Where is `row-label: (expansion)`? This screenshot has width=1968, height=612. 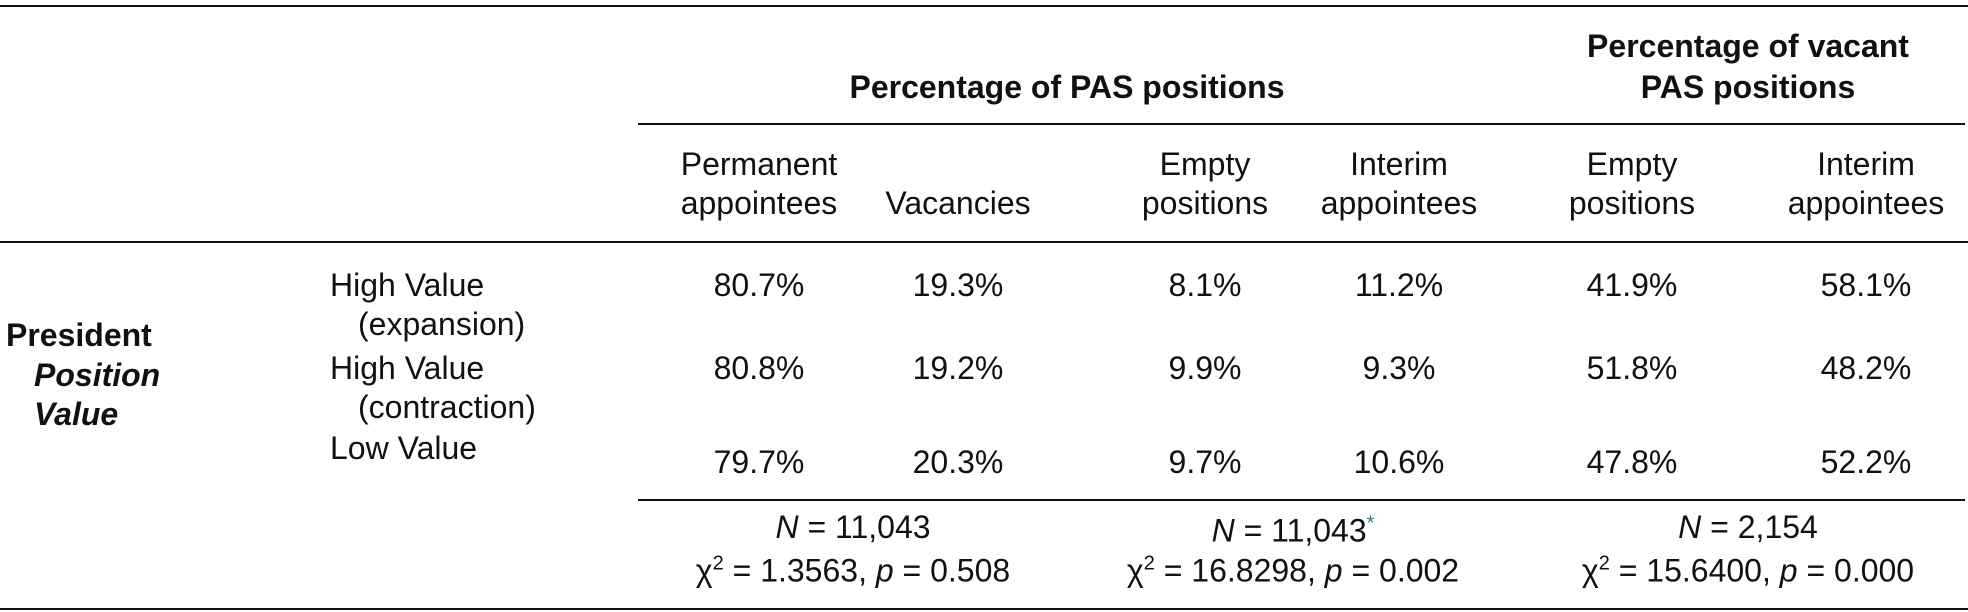
row-label: (expansion) is located at coordinates (442, 324).